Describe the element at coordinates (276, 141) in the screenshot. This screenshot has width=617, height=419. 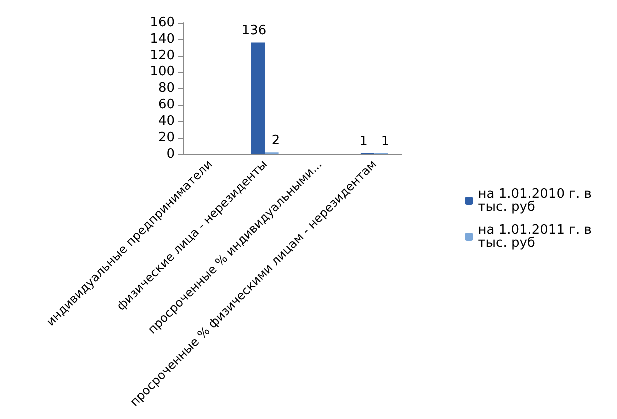
I see `data-label: 2` at that location.